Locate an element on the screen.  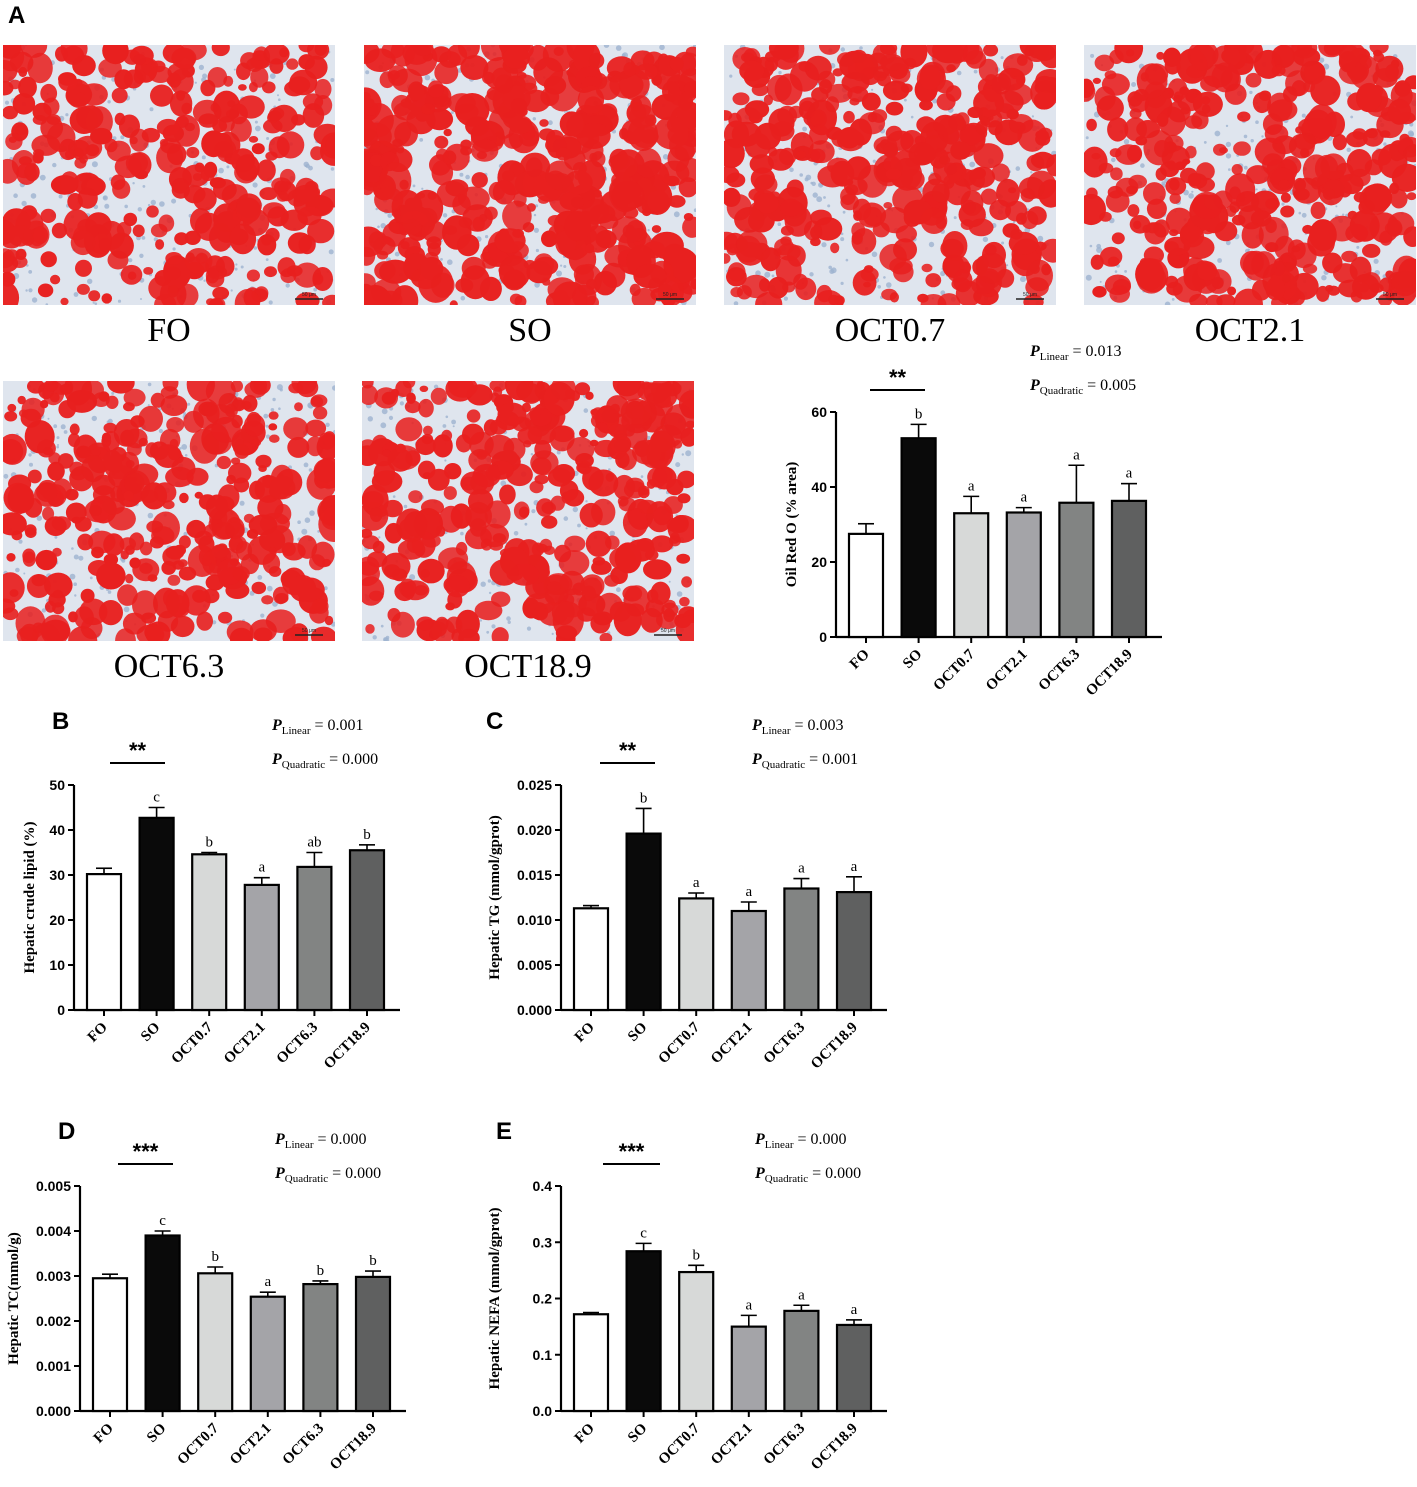
y-tick-label: 30 is located at coordinates (57, 875).